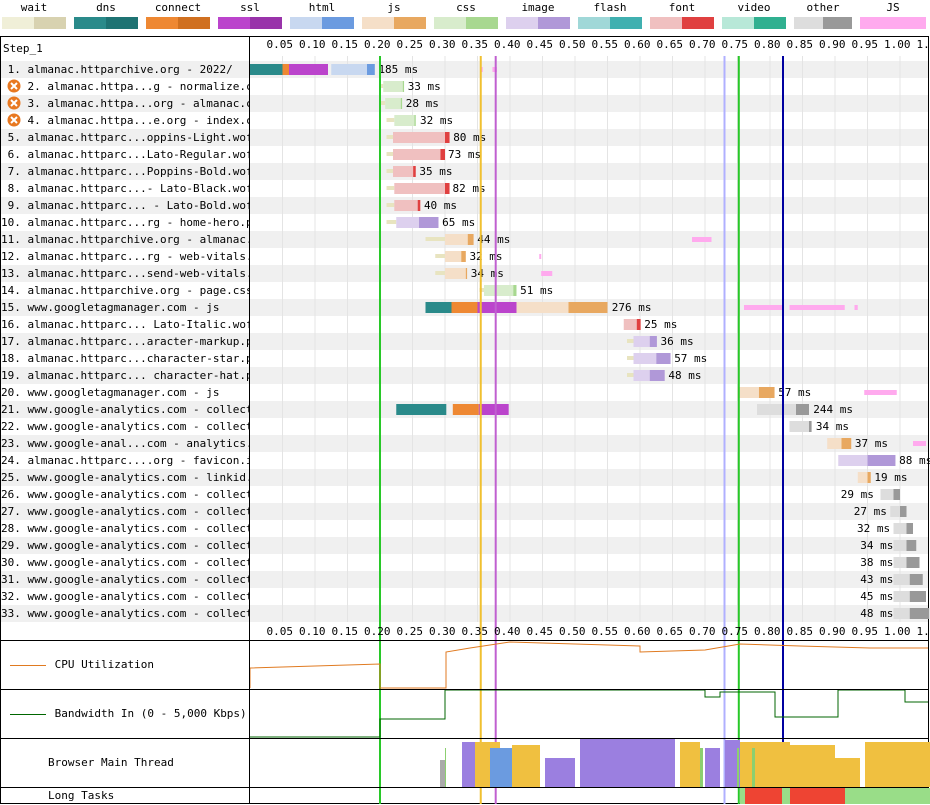 This screenshot has height=805, width=930. Describe the element at coordinates (464, 256) in the screenshot. I see `request-row: 12. almanac.httparc...rg - web-vitals.js` at that location.